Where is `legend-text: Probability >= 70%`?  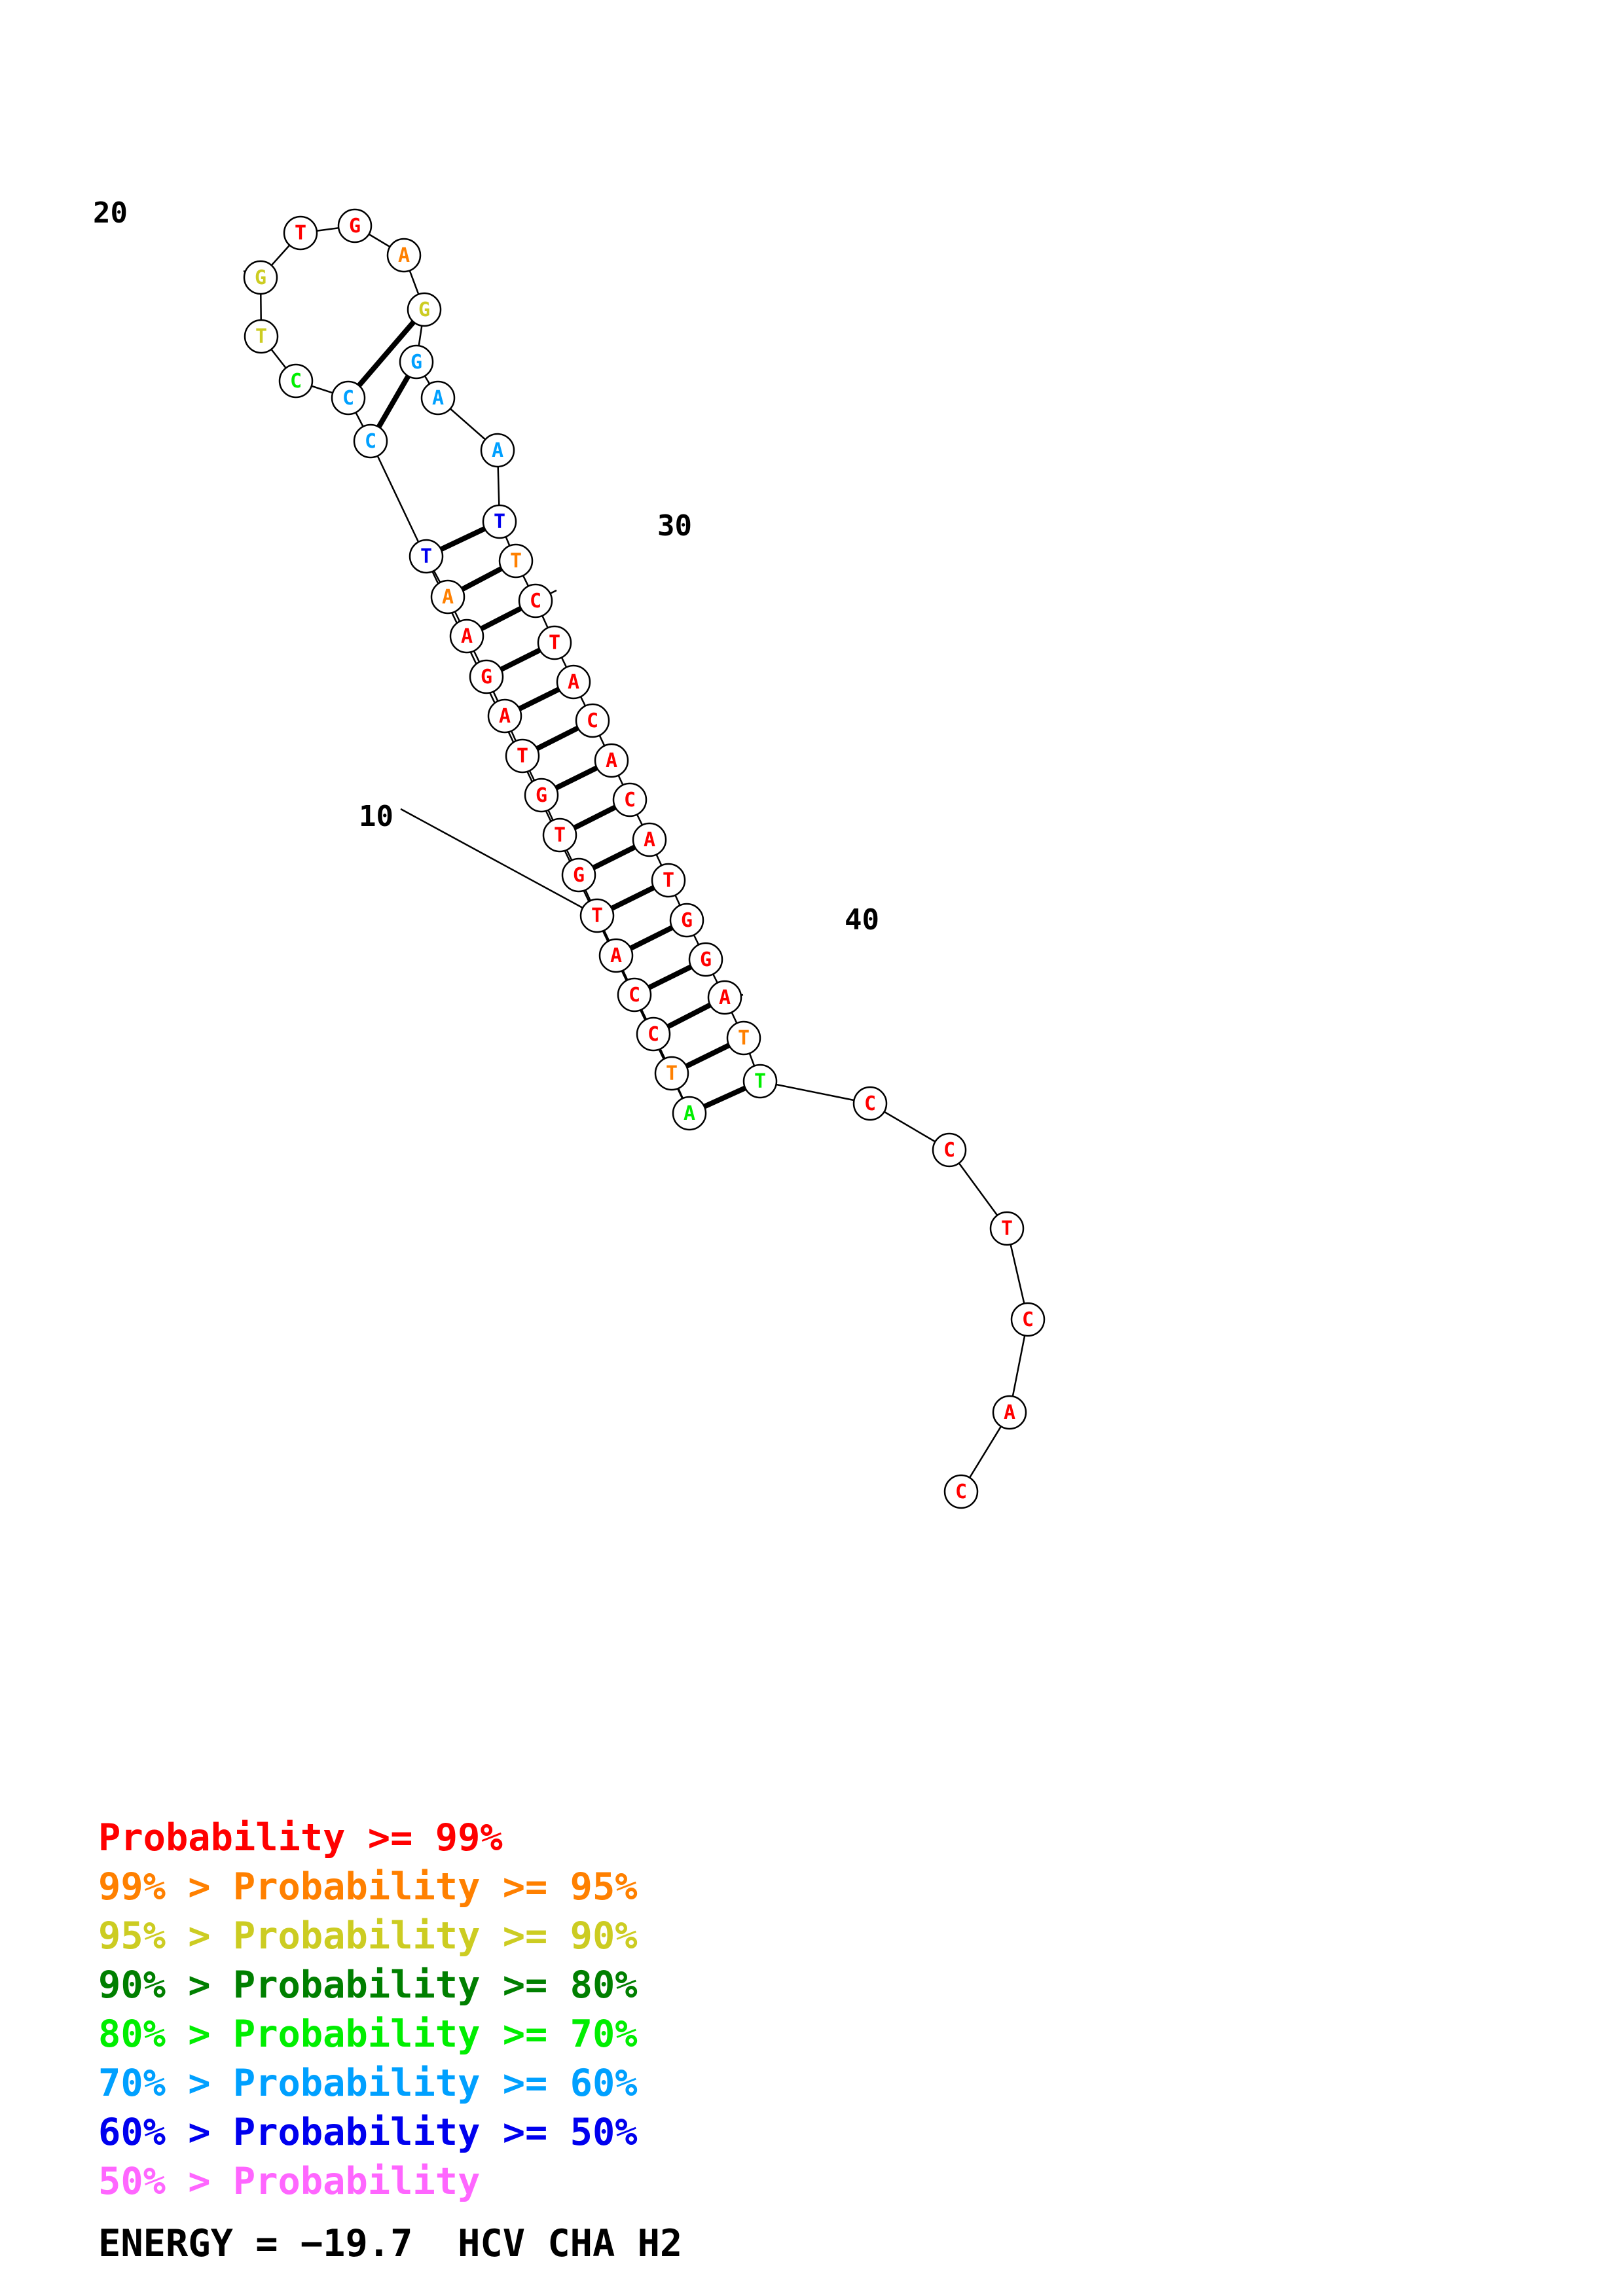 legend-text: Probability >= 70% is located at coordinates (435, 2034).